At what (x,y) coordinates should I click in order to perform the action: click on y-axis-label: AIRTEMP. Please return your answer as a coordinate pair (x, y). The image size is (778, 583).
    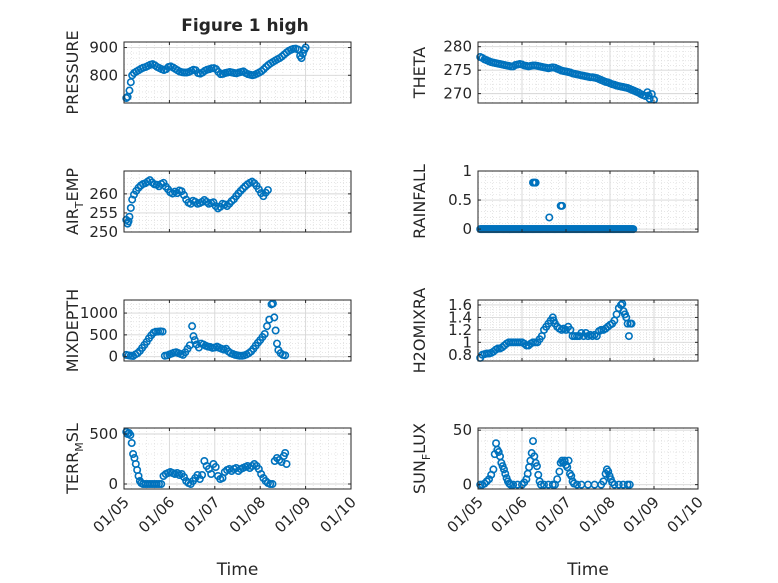
    Looking at the image, I should click on (74, 201).